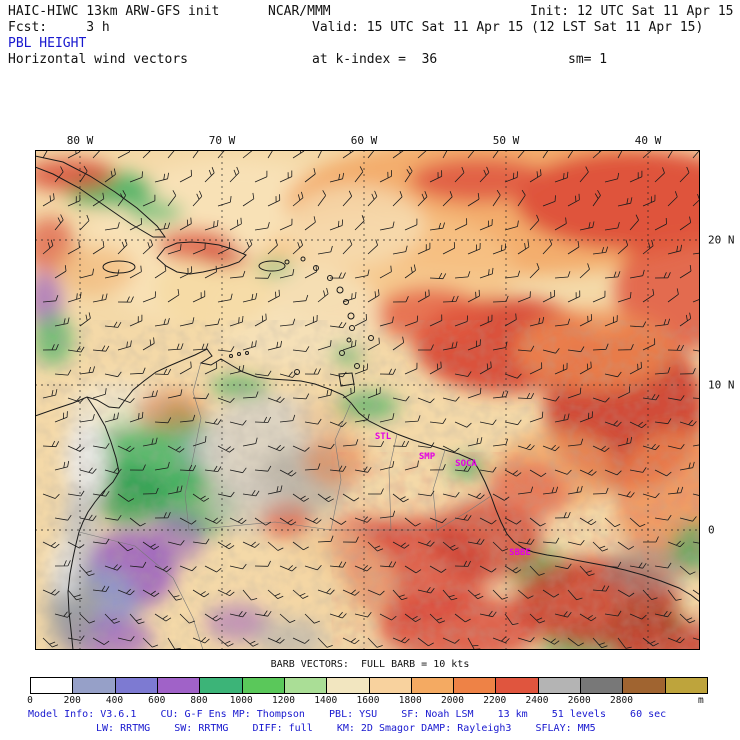 This screenshot has width=740, height=740. I want to click on lat-label-10N: 10 N, so click(721, 385).